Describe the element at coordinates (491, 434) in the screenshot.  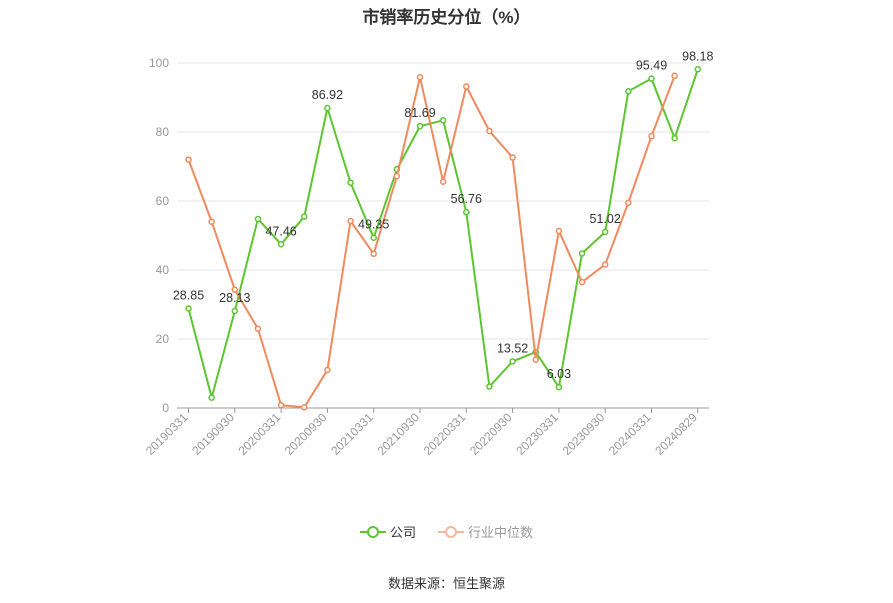
I see `x-tick-label: 20220930` at that location.